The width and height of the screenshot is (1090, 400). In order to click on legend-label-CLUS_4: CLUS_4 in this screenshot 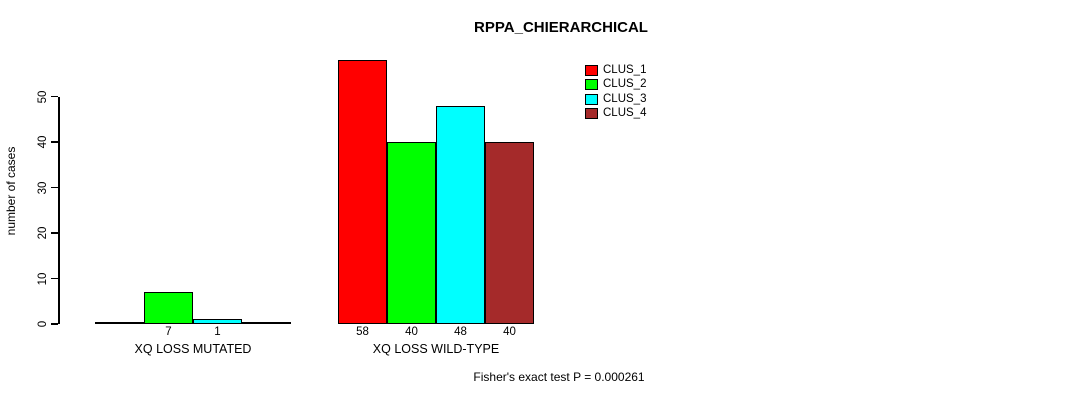, I will do `click(625, 112)`.